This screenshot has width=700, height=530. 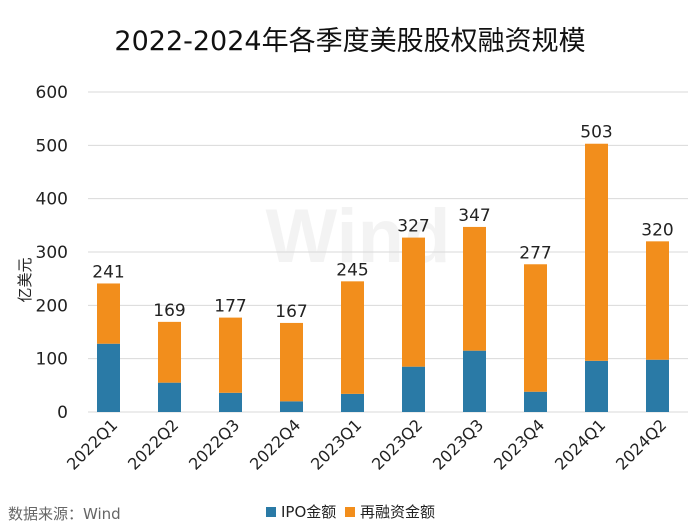 What do you see at coordinates (352, 402) in the screenshot?
I see `bar-2023Q1-ipo` at bounding box center [352, 402].